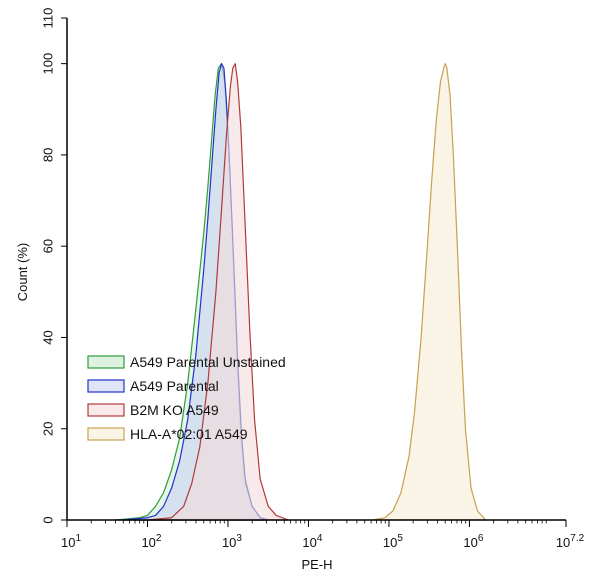 The width and height of the screenshot is (589, 577). What do you see at coordinates (151, 541) in the screenshot?
I see `x-tick-label-2: 10²` at bounding box center [151, 541].